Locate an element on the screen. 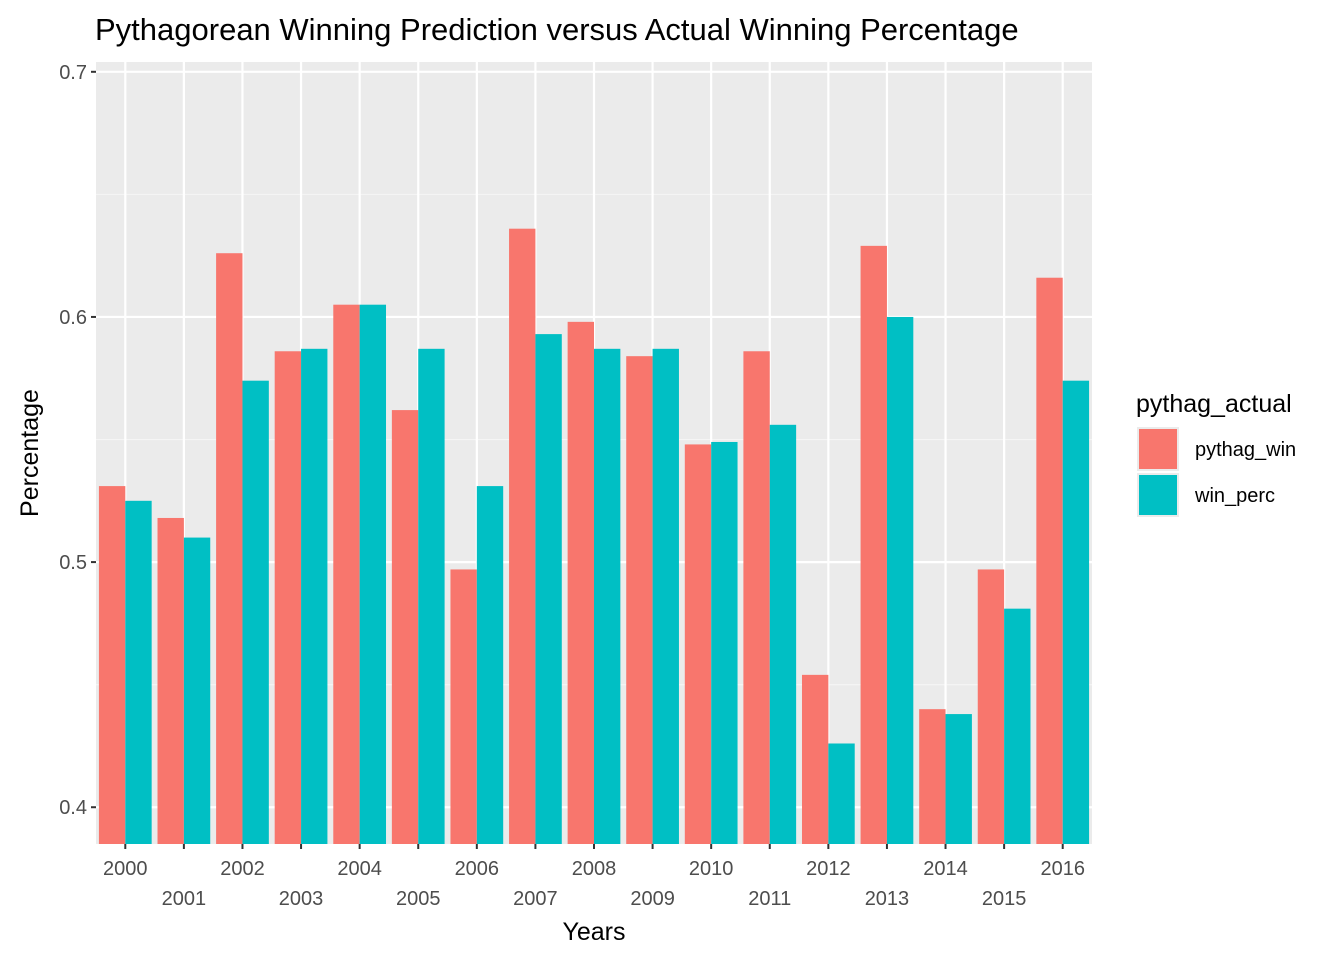 The height and width of the screenshot is (960, 1344). bar-win_perc-2008 is located at coordinates (607, 596).